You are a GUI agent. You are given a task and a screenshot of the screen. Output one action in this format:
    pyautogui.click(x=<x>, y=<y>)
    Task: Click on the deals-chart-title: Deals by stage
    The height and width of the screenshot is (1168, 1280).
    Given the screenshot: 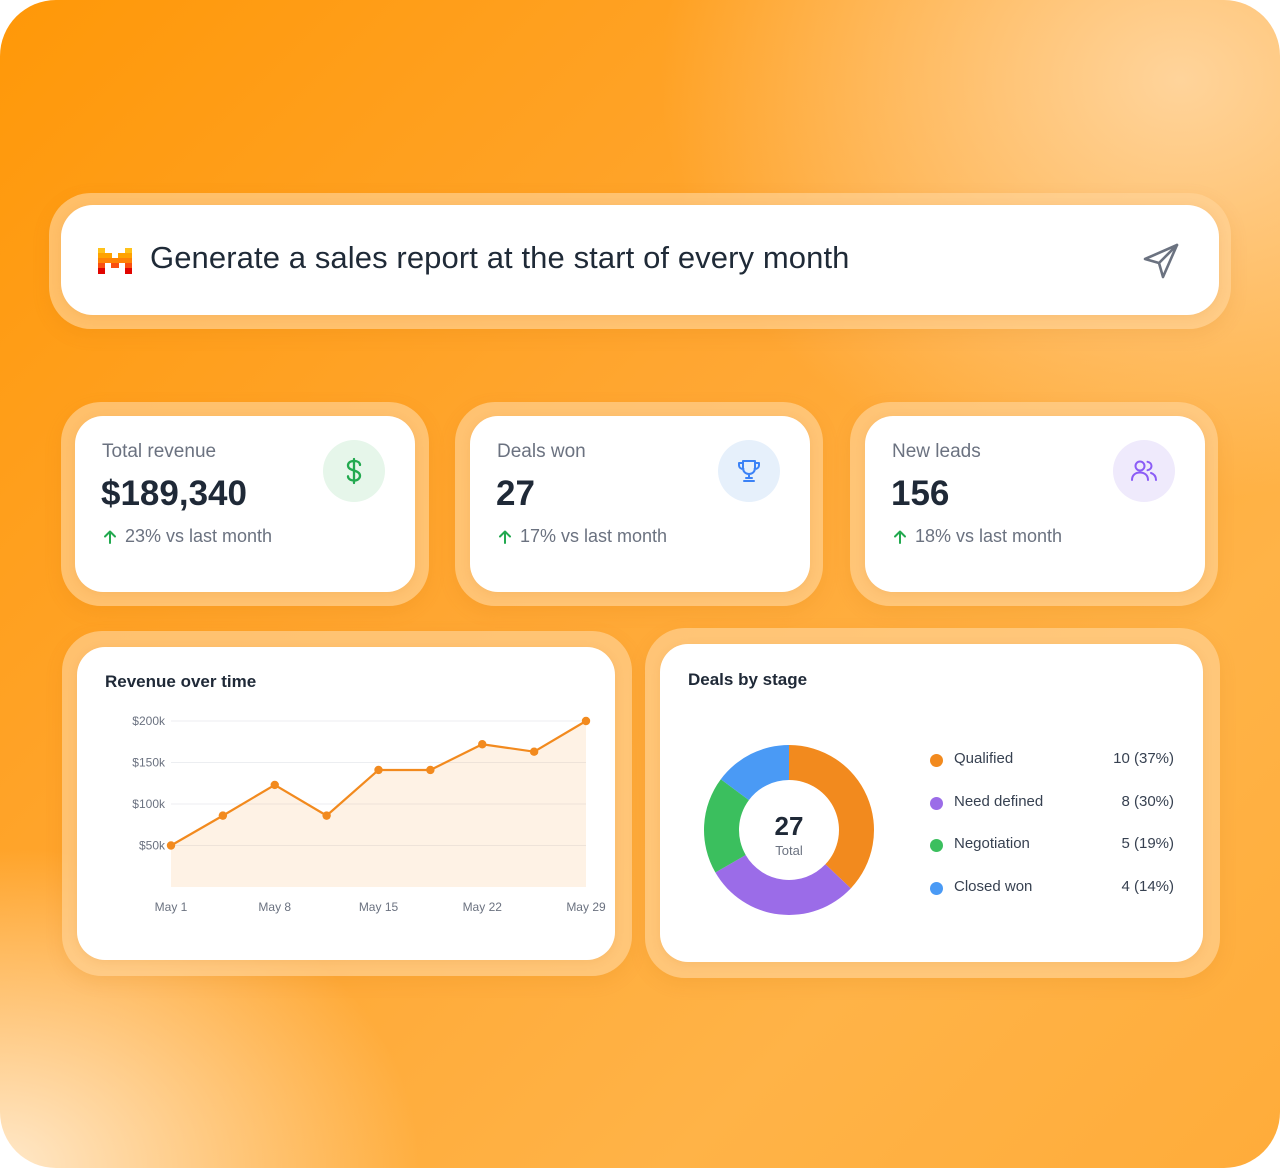 What is the action you would take?
    pyautogui.click(x=748, y=679)
    